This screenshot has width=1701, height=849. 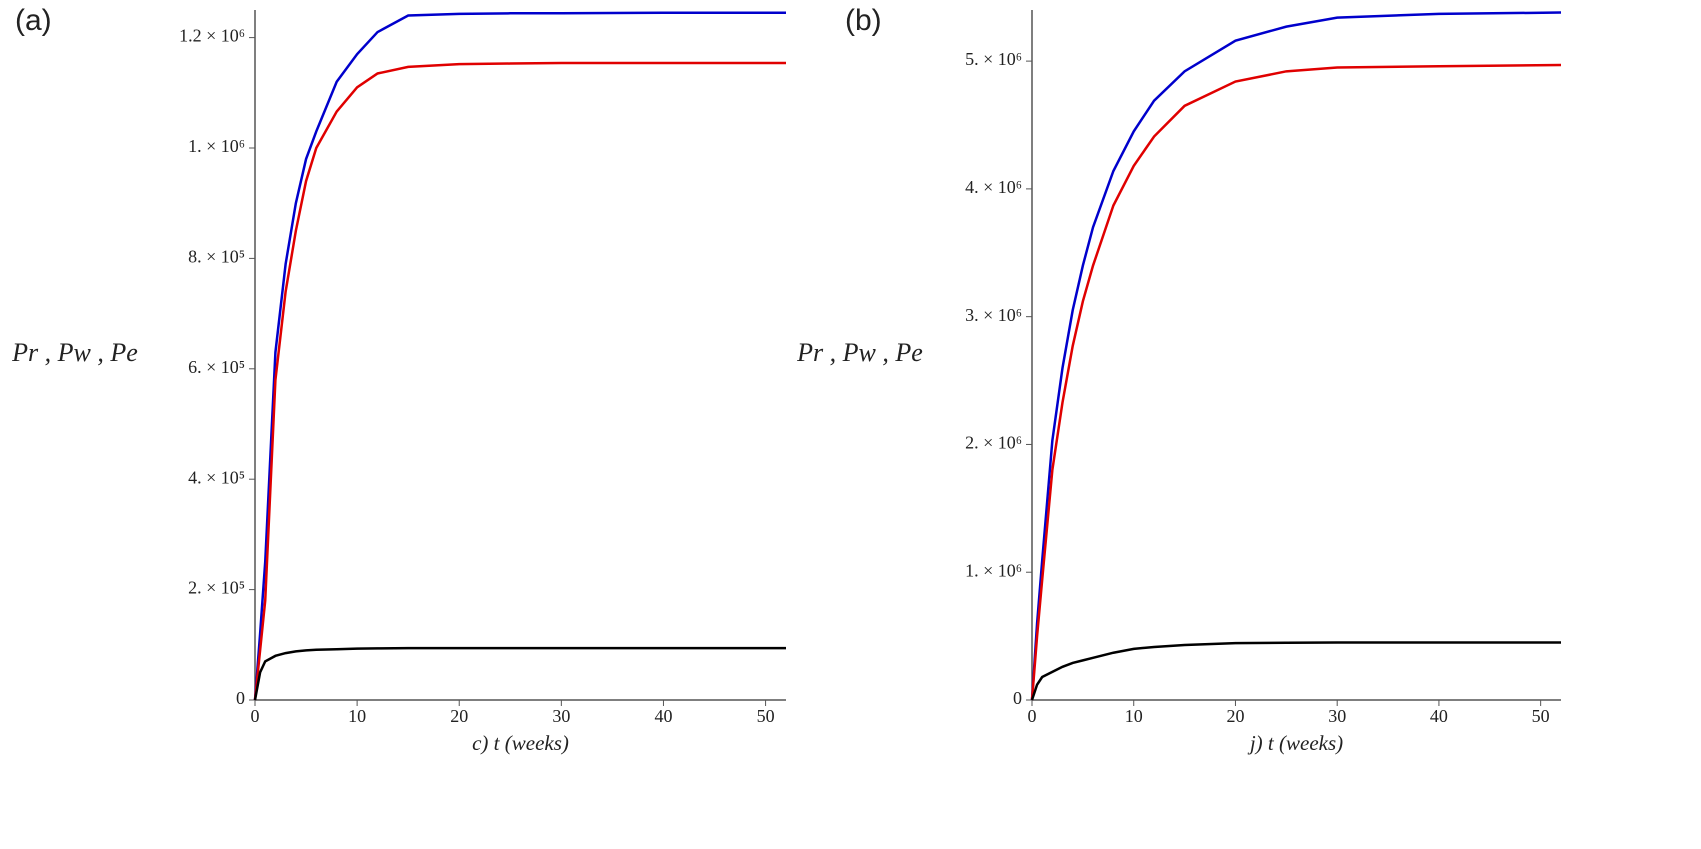 What do you see at coordinates (520, 743) in the screenshot?
I see `x-axis-label: c) t (weeks)` at bounding box center [520, 743].